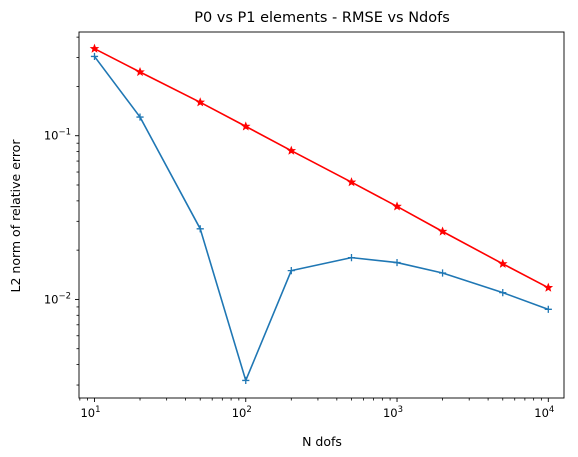  I want to click on x-tick-label: 104, so click(544, 412).